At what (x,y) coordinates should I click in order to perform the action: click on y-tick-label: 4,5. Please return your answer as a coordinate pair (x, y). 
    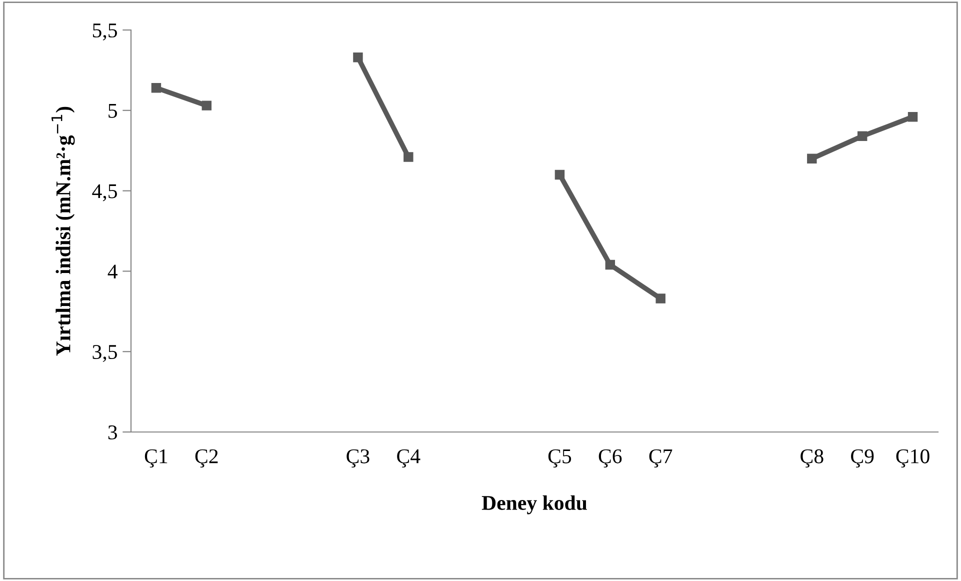
    Looking at the image, I should click on (104, 193).